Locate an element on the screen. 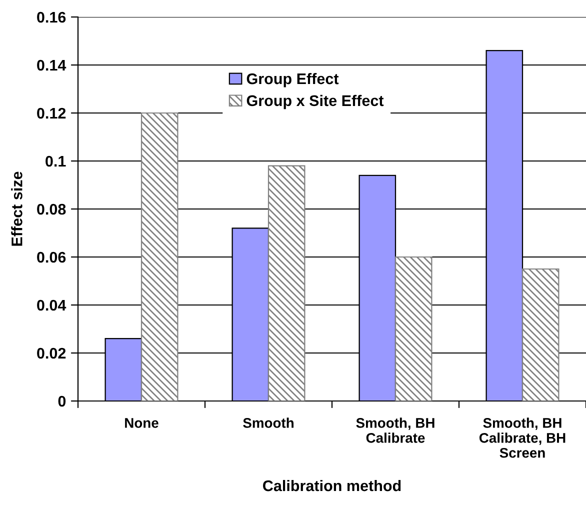  x-tick-label: None is located at coordinates (141, 423).